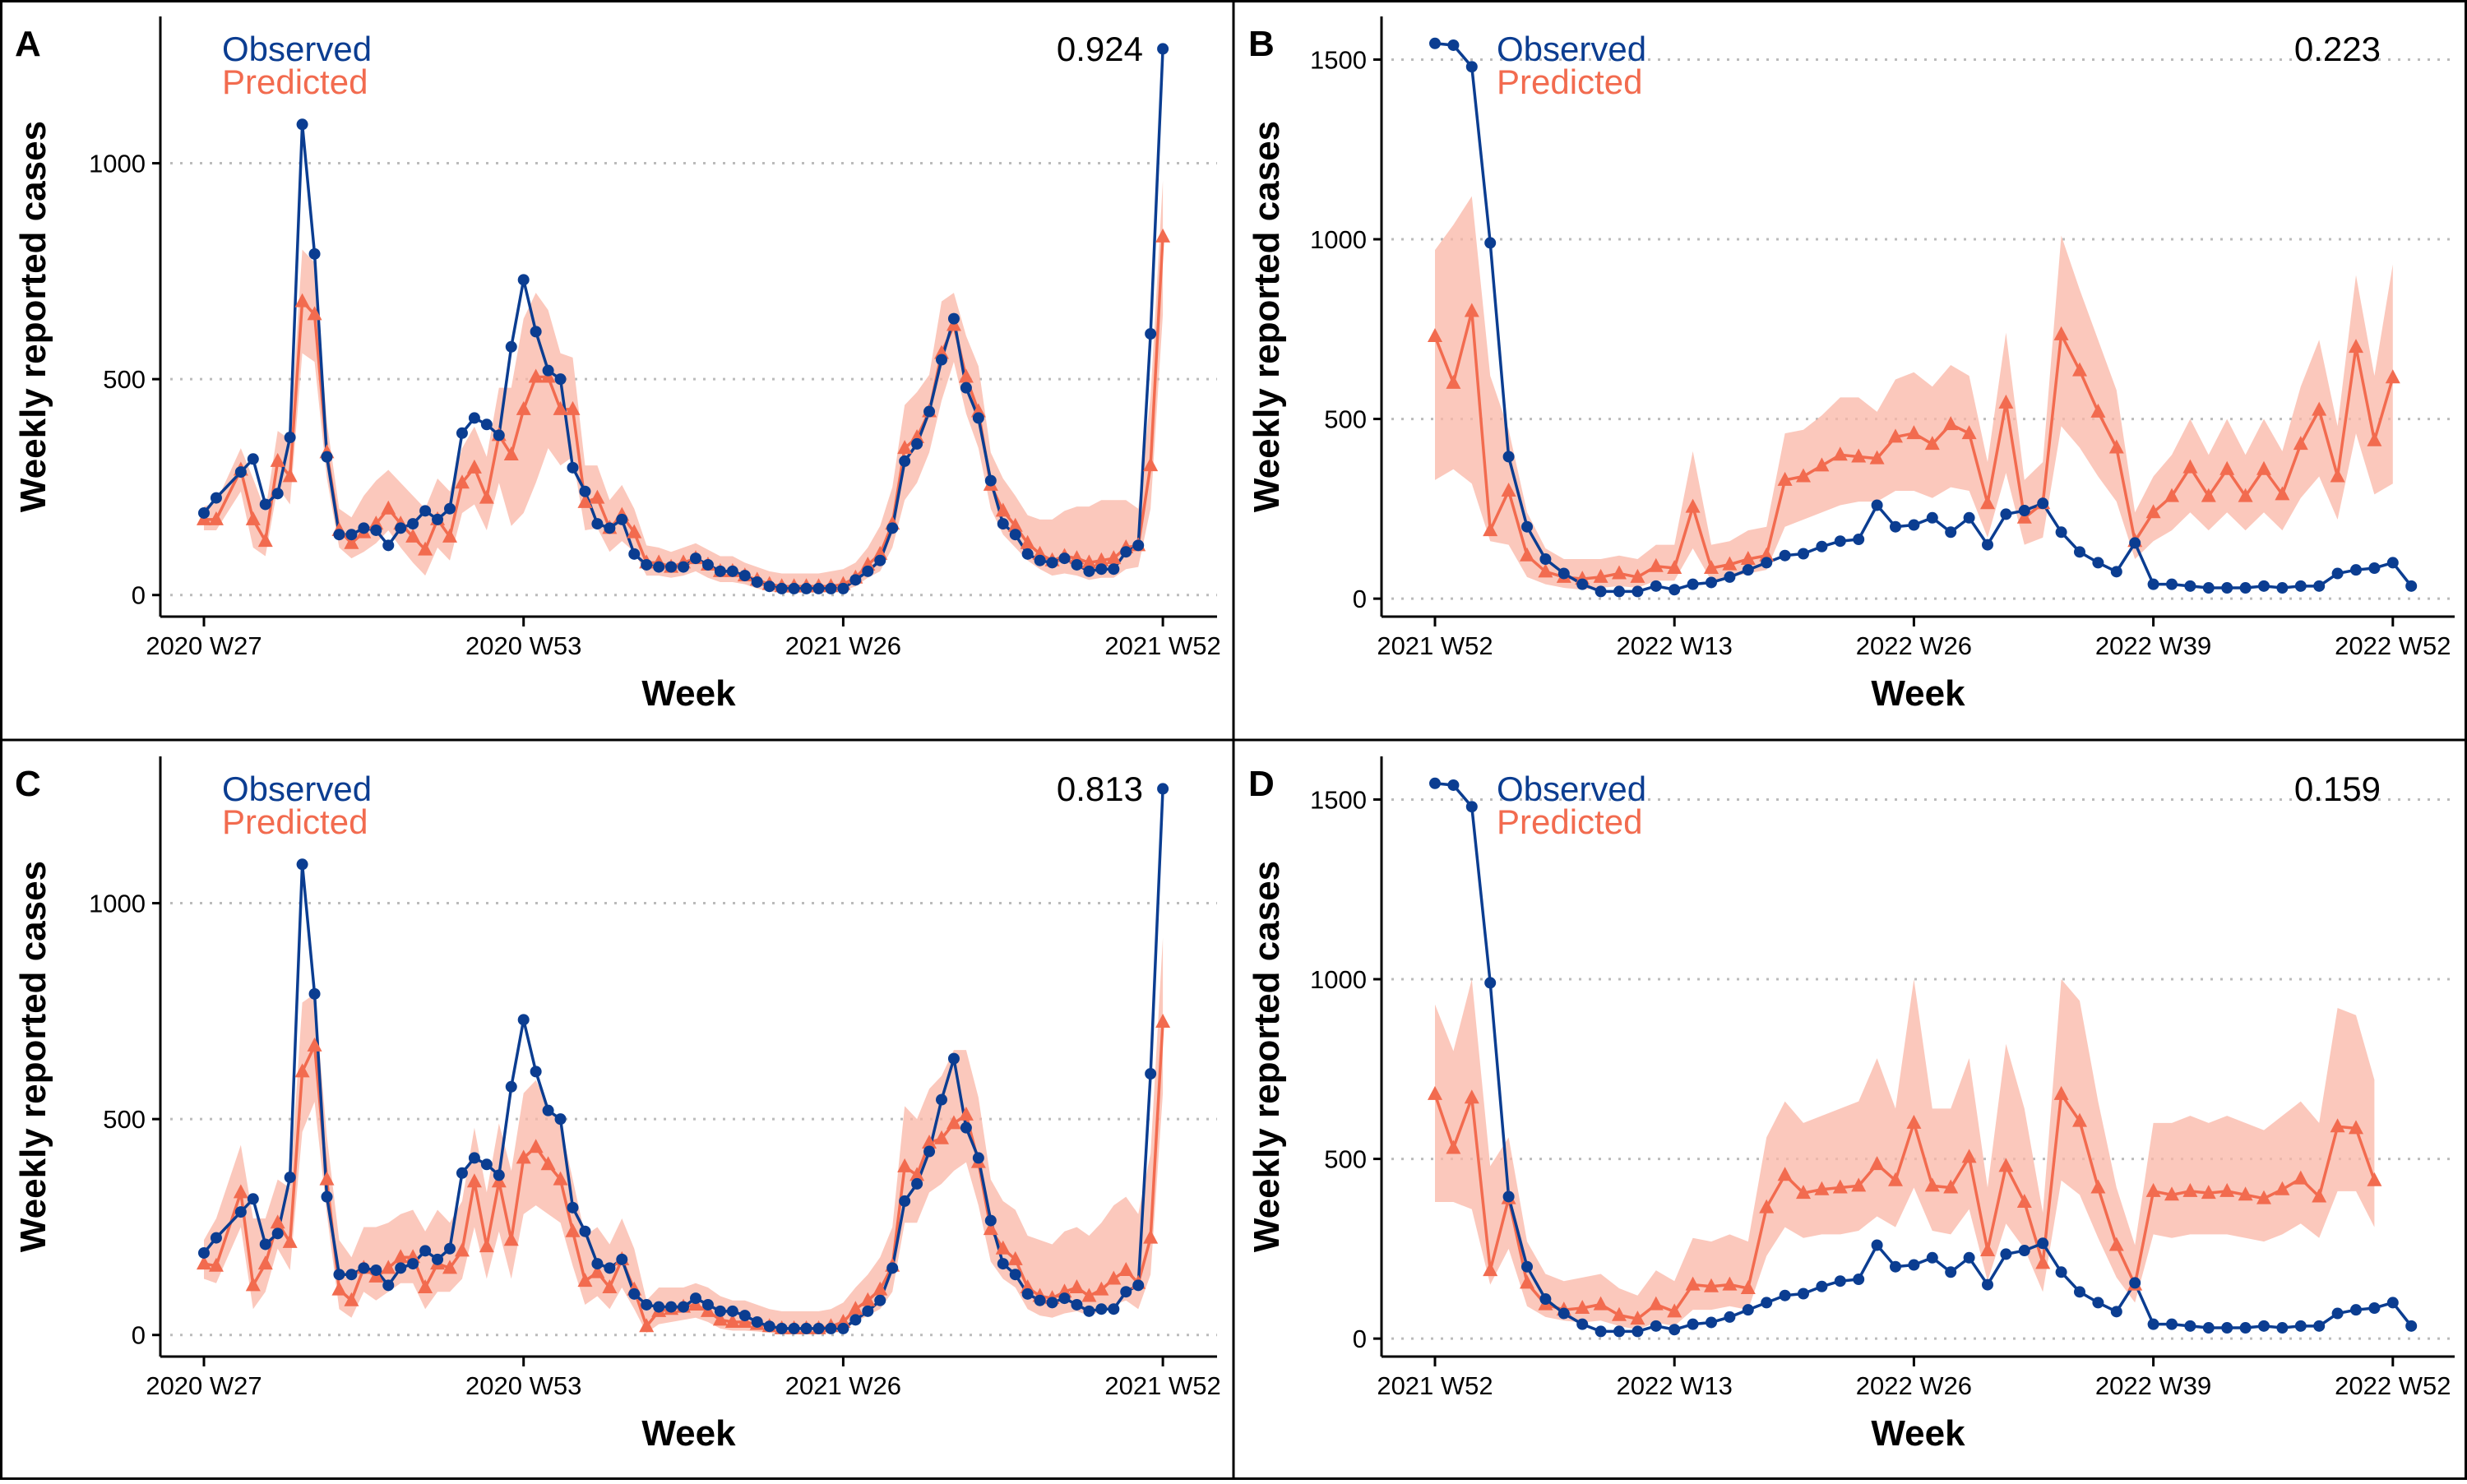 This screenshot has height=1484, width=2467. I want to click on panel-label: B, so click(1261, 44).